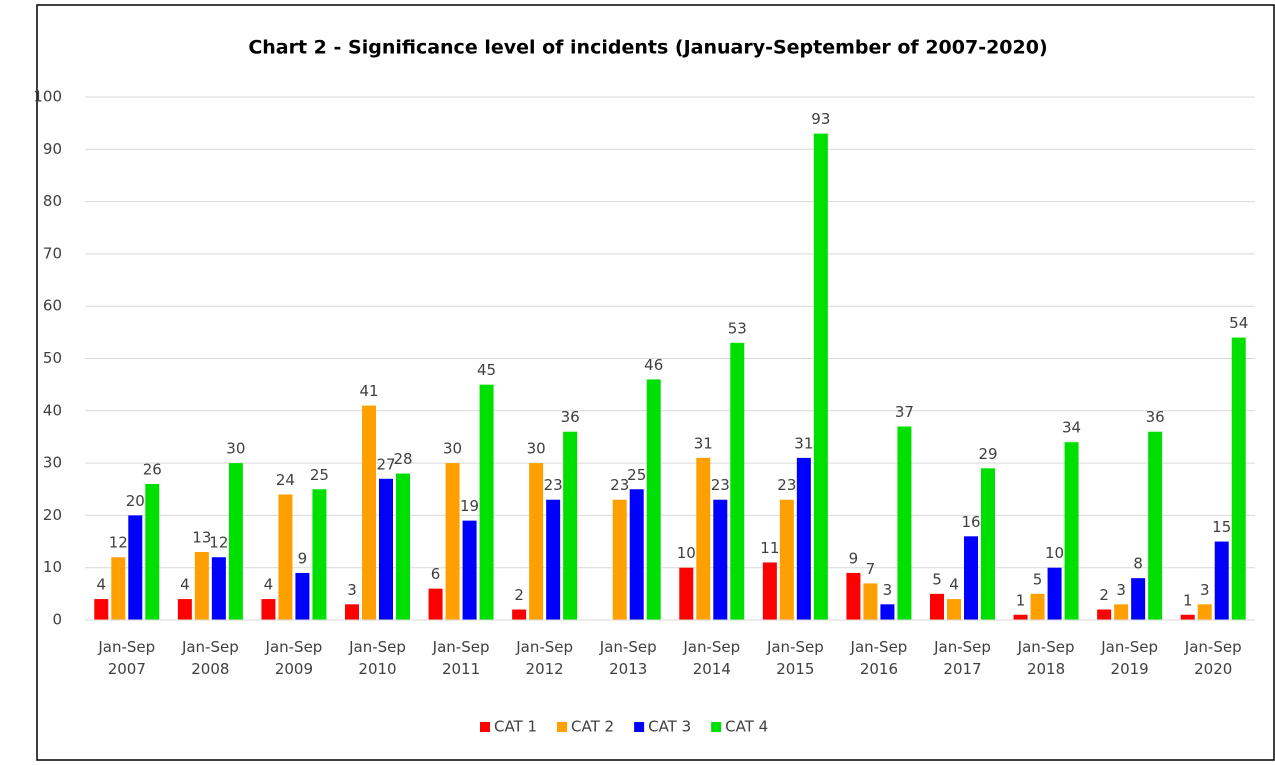 The image size is (1275, 765). What do you see at coordinates (795, 658) in the screenshot?
I see `x-tick-label: Jan-Sep 2015` at bounding box center [795, 658].